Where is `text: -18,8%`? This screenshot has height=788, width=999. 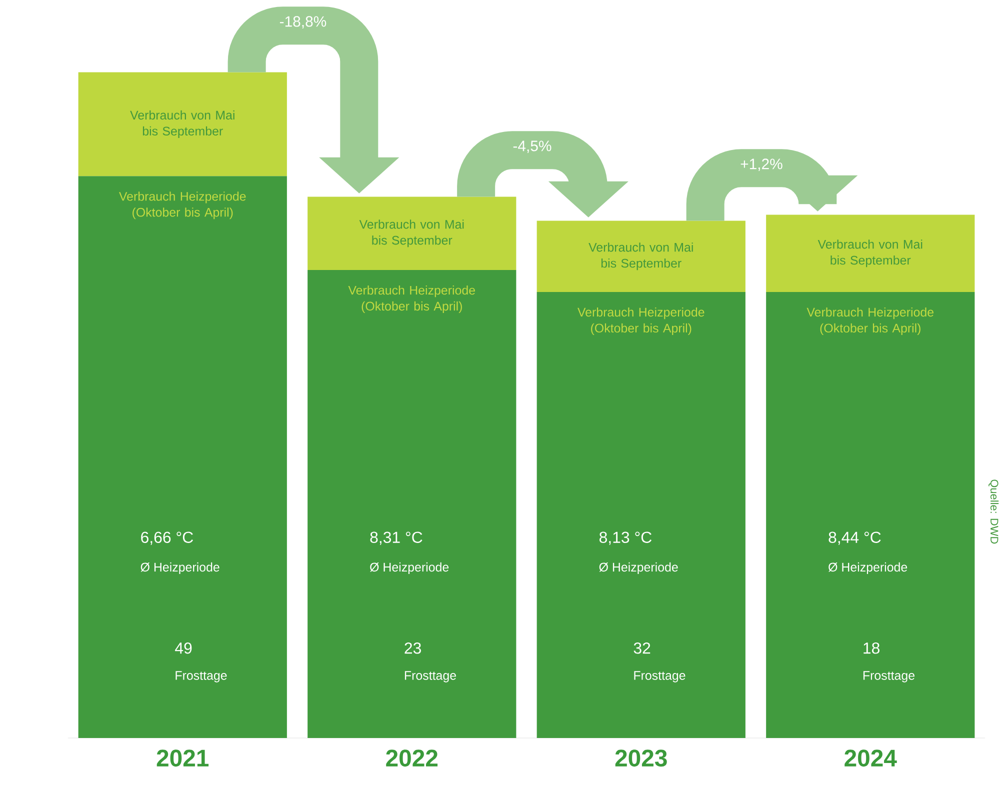
text: -18,8% is located at coordinates (303, 22).